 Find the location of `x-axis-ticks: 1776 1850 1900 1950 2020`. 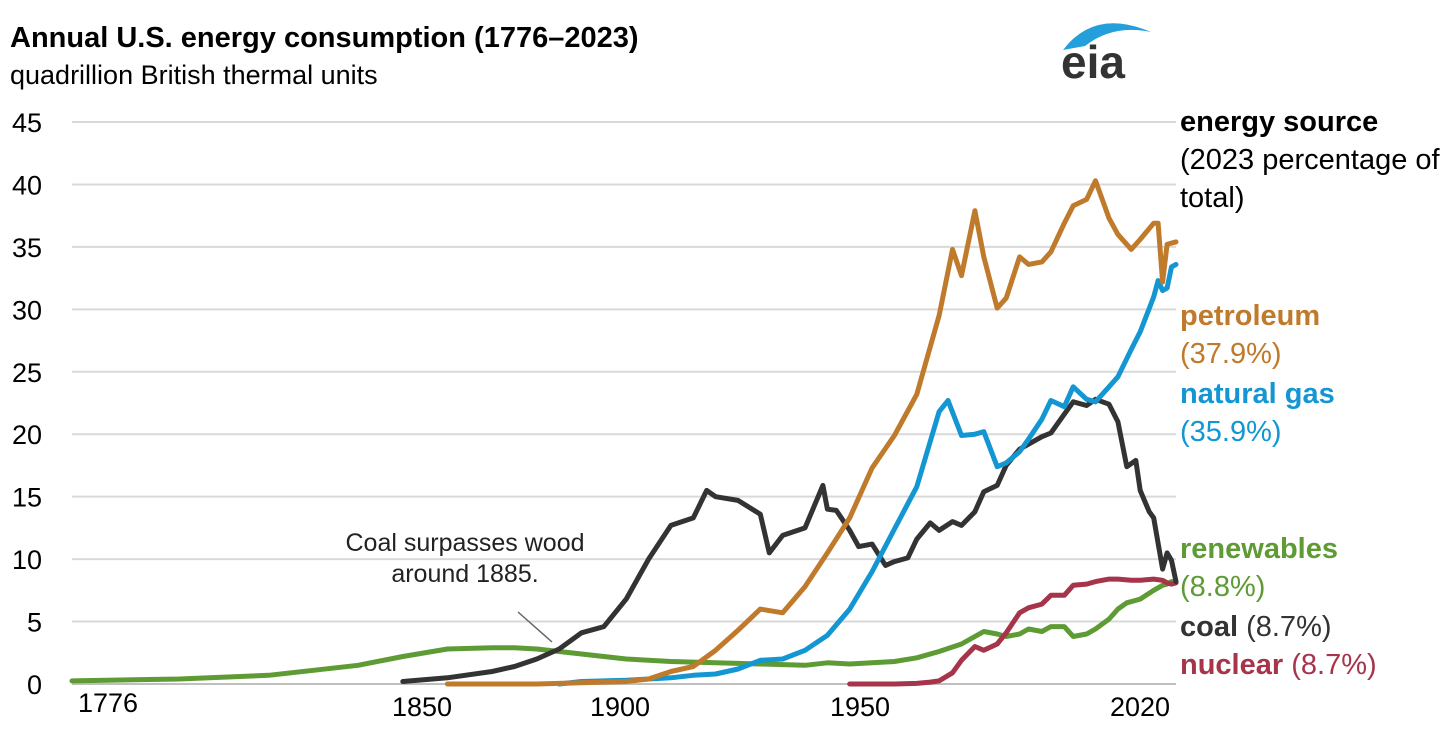

x-axis-ticks: 1776 1850 1900 1950 2020 is located at coordinates (624, 705).